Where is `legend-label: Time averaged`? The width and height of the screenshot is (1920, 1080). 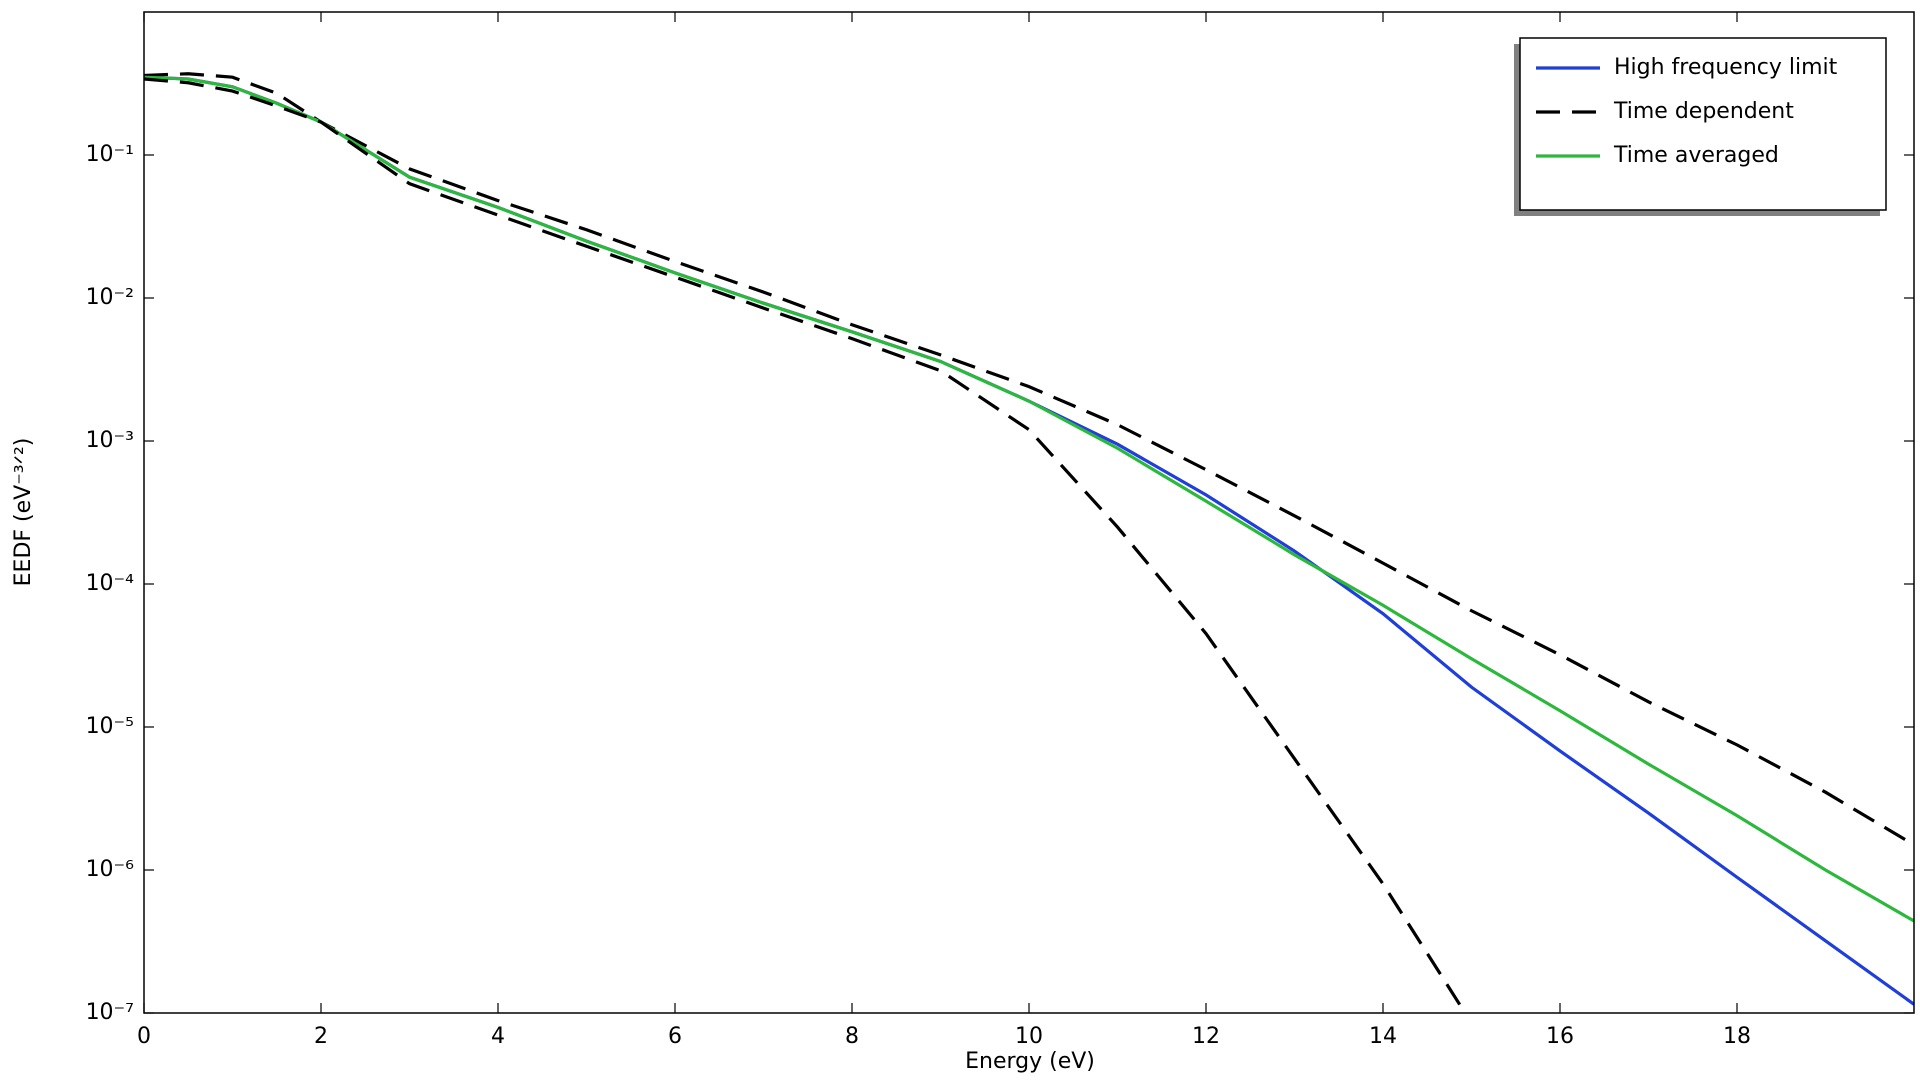
legend-label: Time averaged is located at coordinates (1696, 155).